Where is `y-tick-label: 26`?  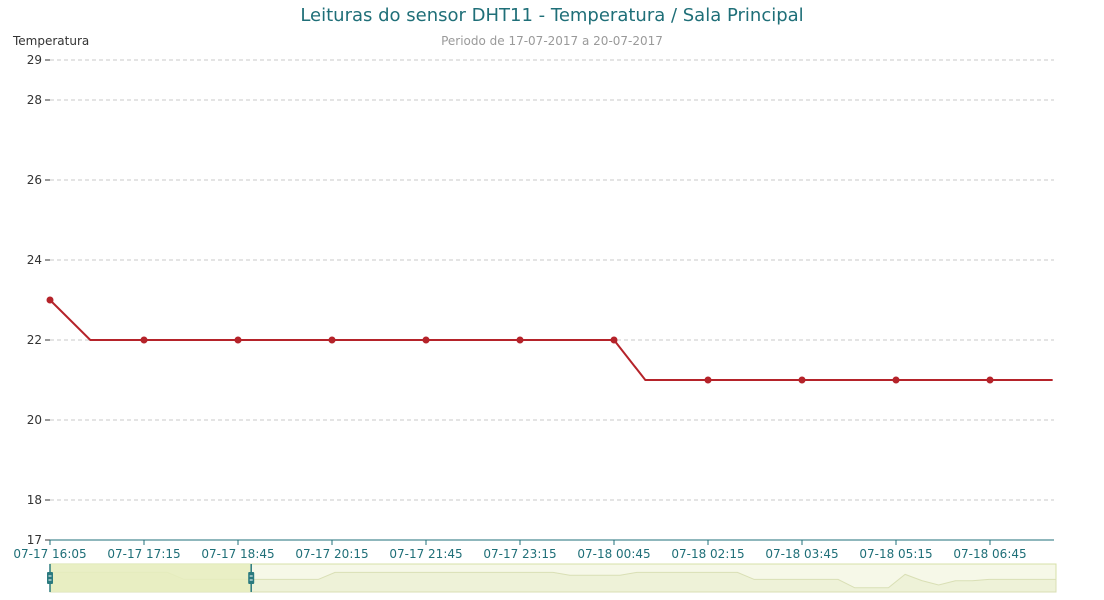
y-tick-label: 26 is located at coordinates (34, 180).